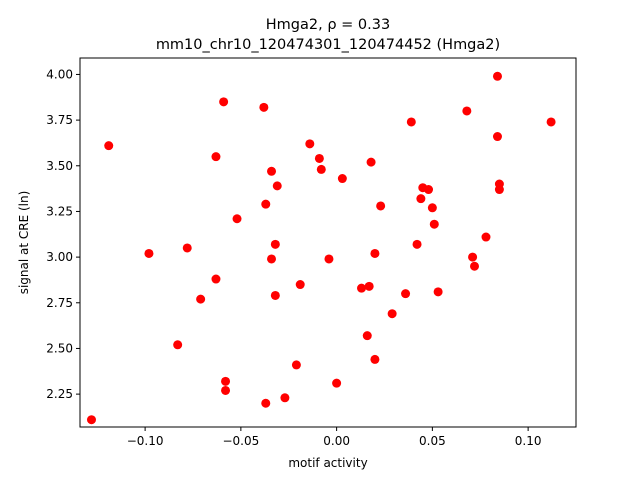  I want to click on y-tick-label: 3.50, so click(59, 166).